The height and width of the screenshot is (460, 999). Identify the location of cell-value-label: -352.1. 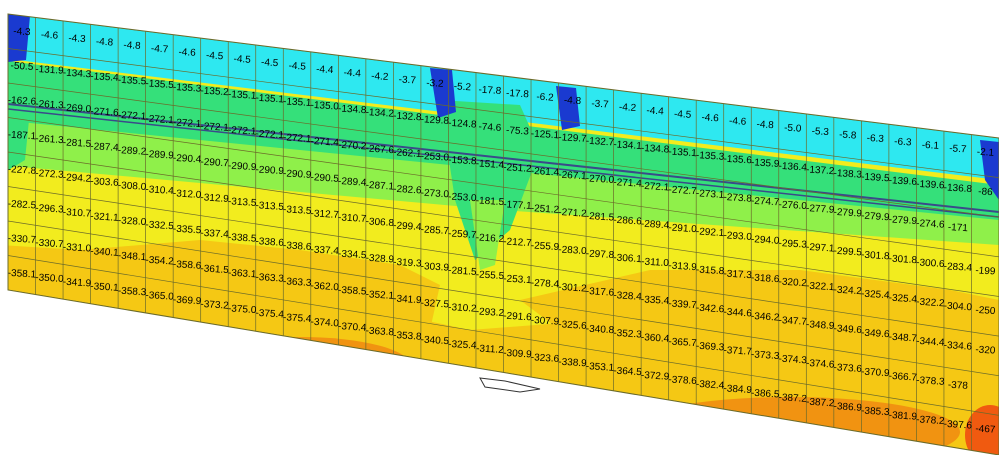
(379, 295).